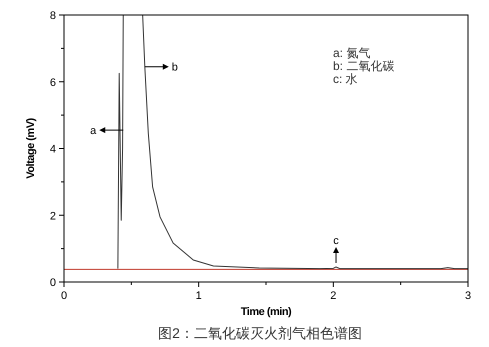 This screenshot has width=489, height=347. I want to click on y-tick-label: 8, so click(53, 16).